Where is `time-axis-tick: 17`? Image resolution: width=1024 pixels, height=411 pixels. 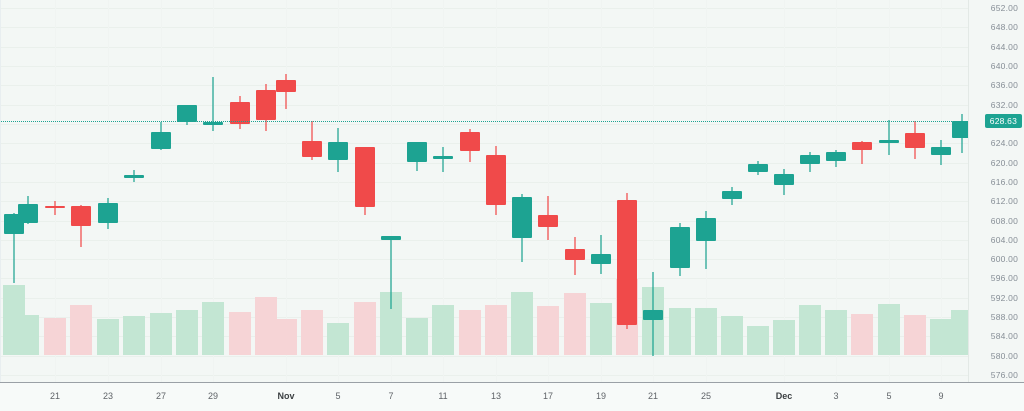
time-axis-tick: 17 is located at coordinates (548, 396).